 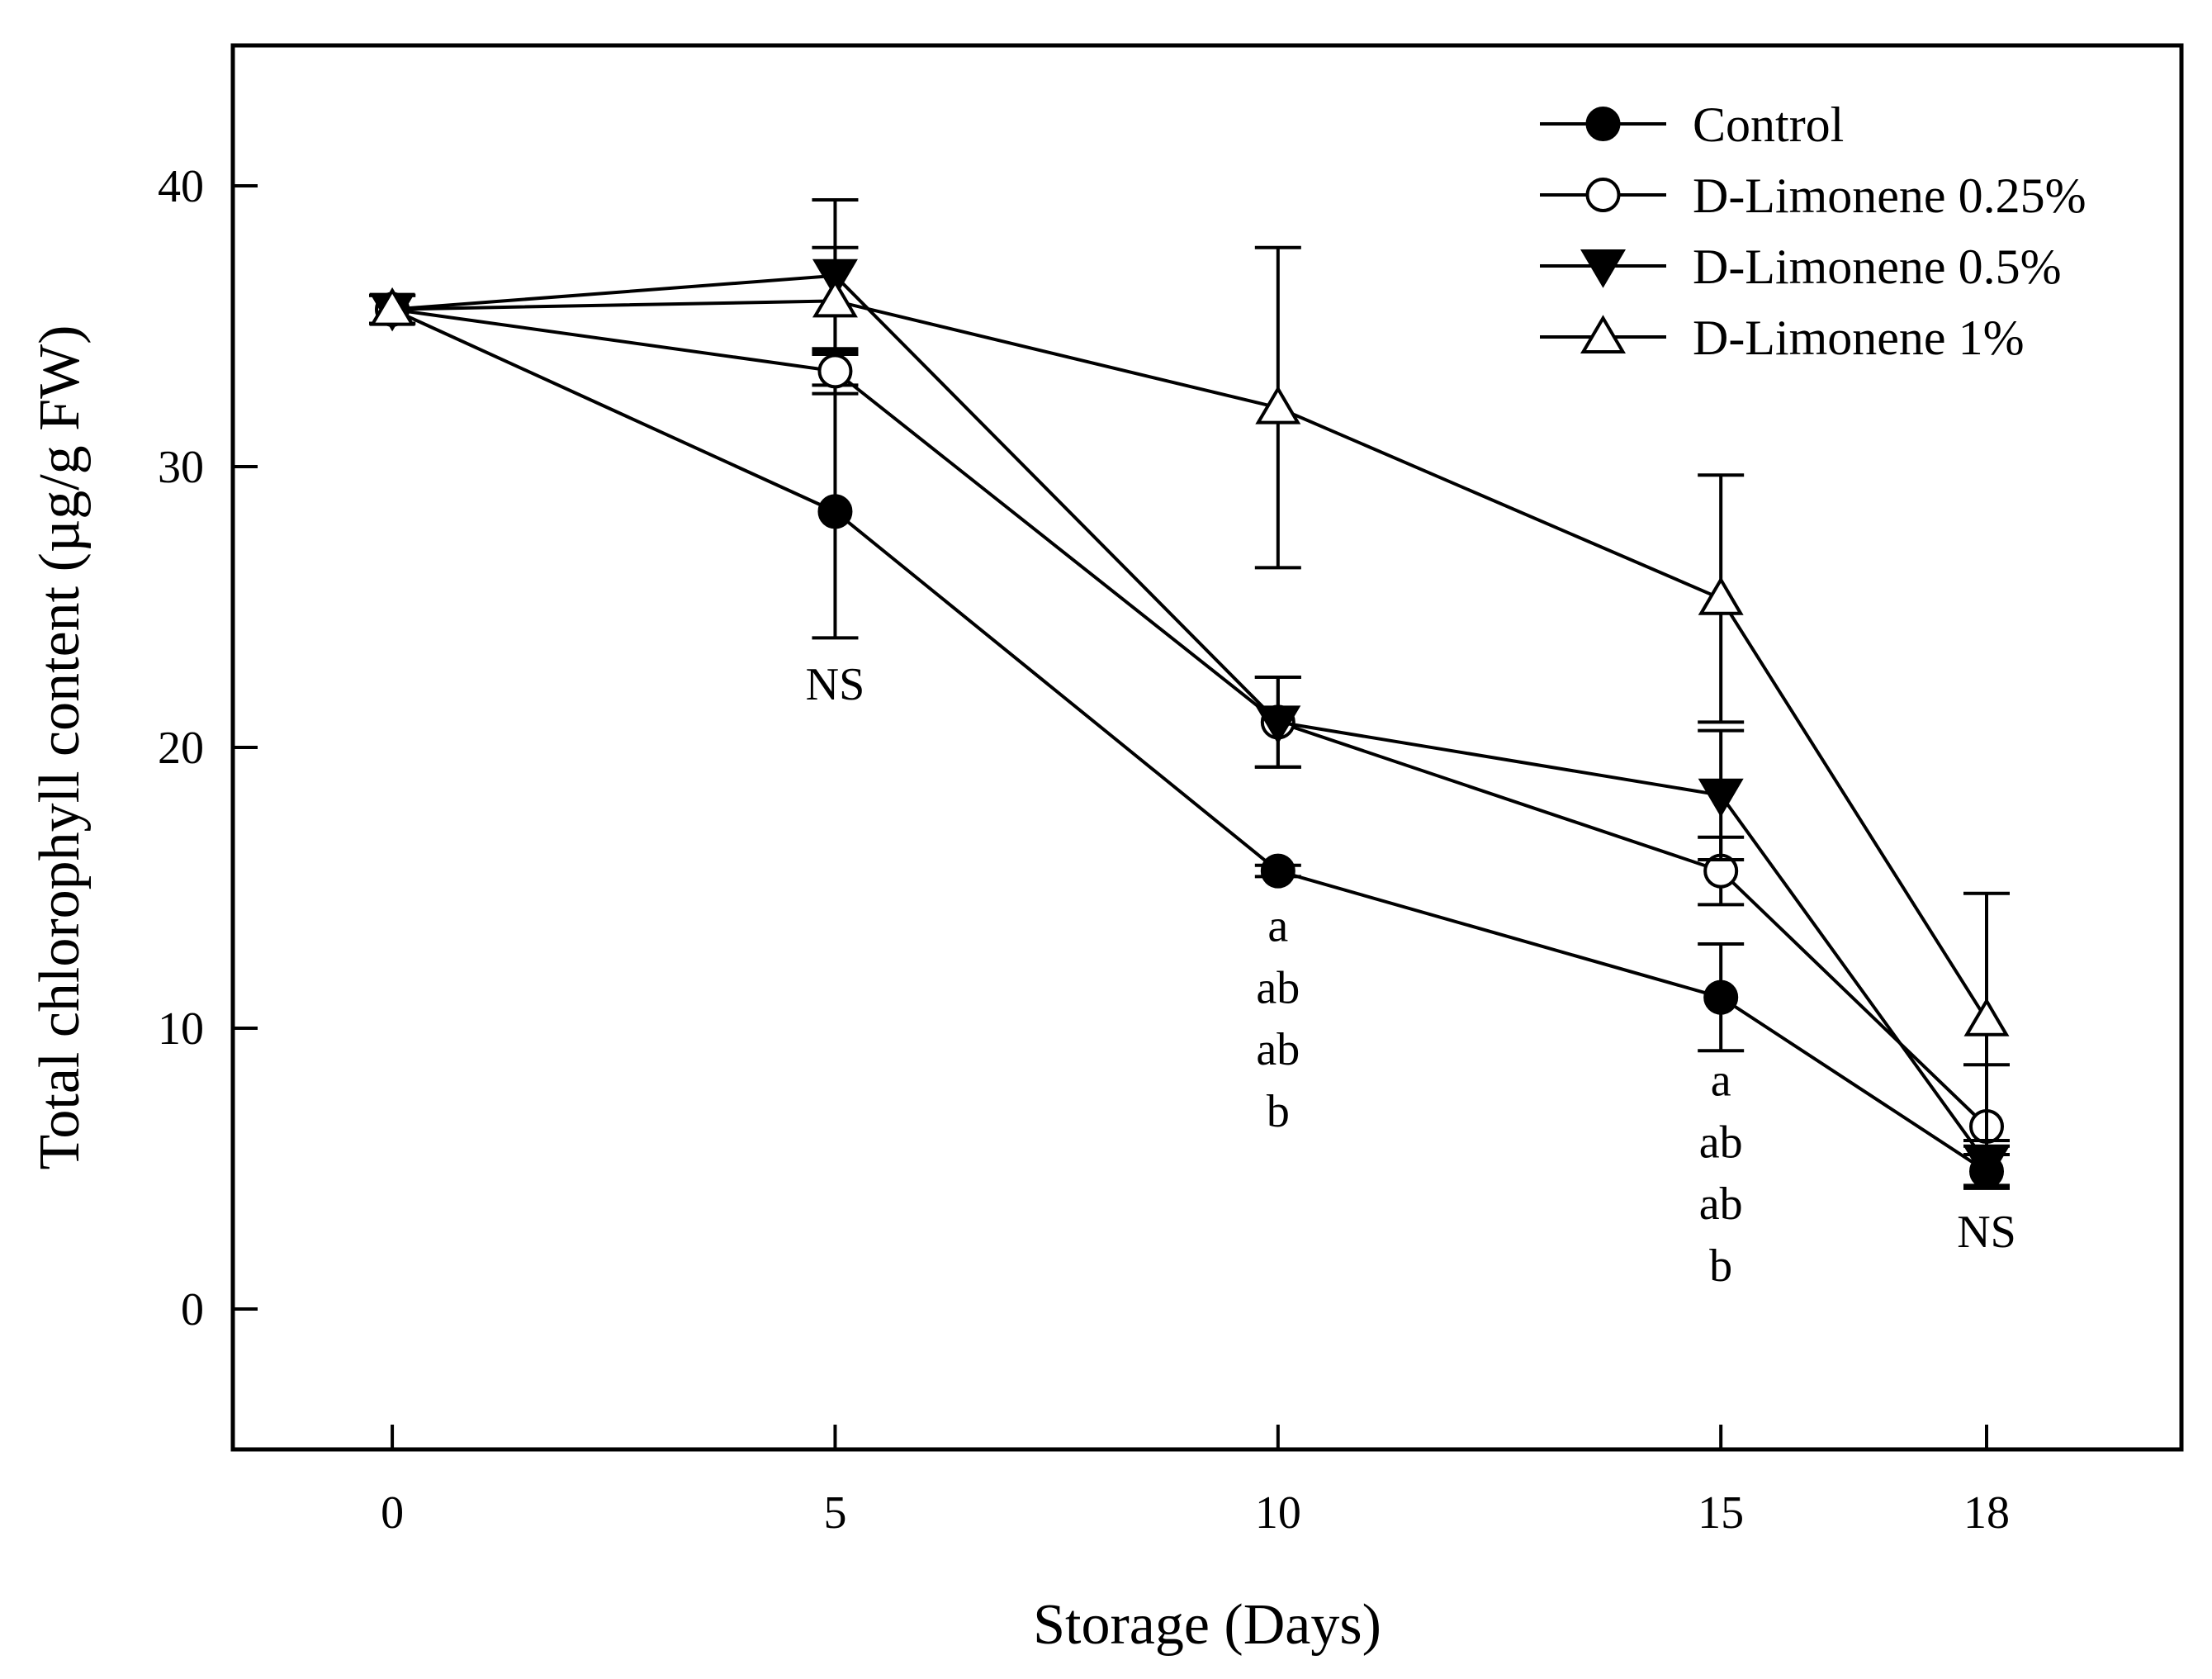 I want to click on legend-label: Control, so click(x=1768, y=125).